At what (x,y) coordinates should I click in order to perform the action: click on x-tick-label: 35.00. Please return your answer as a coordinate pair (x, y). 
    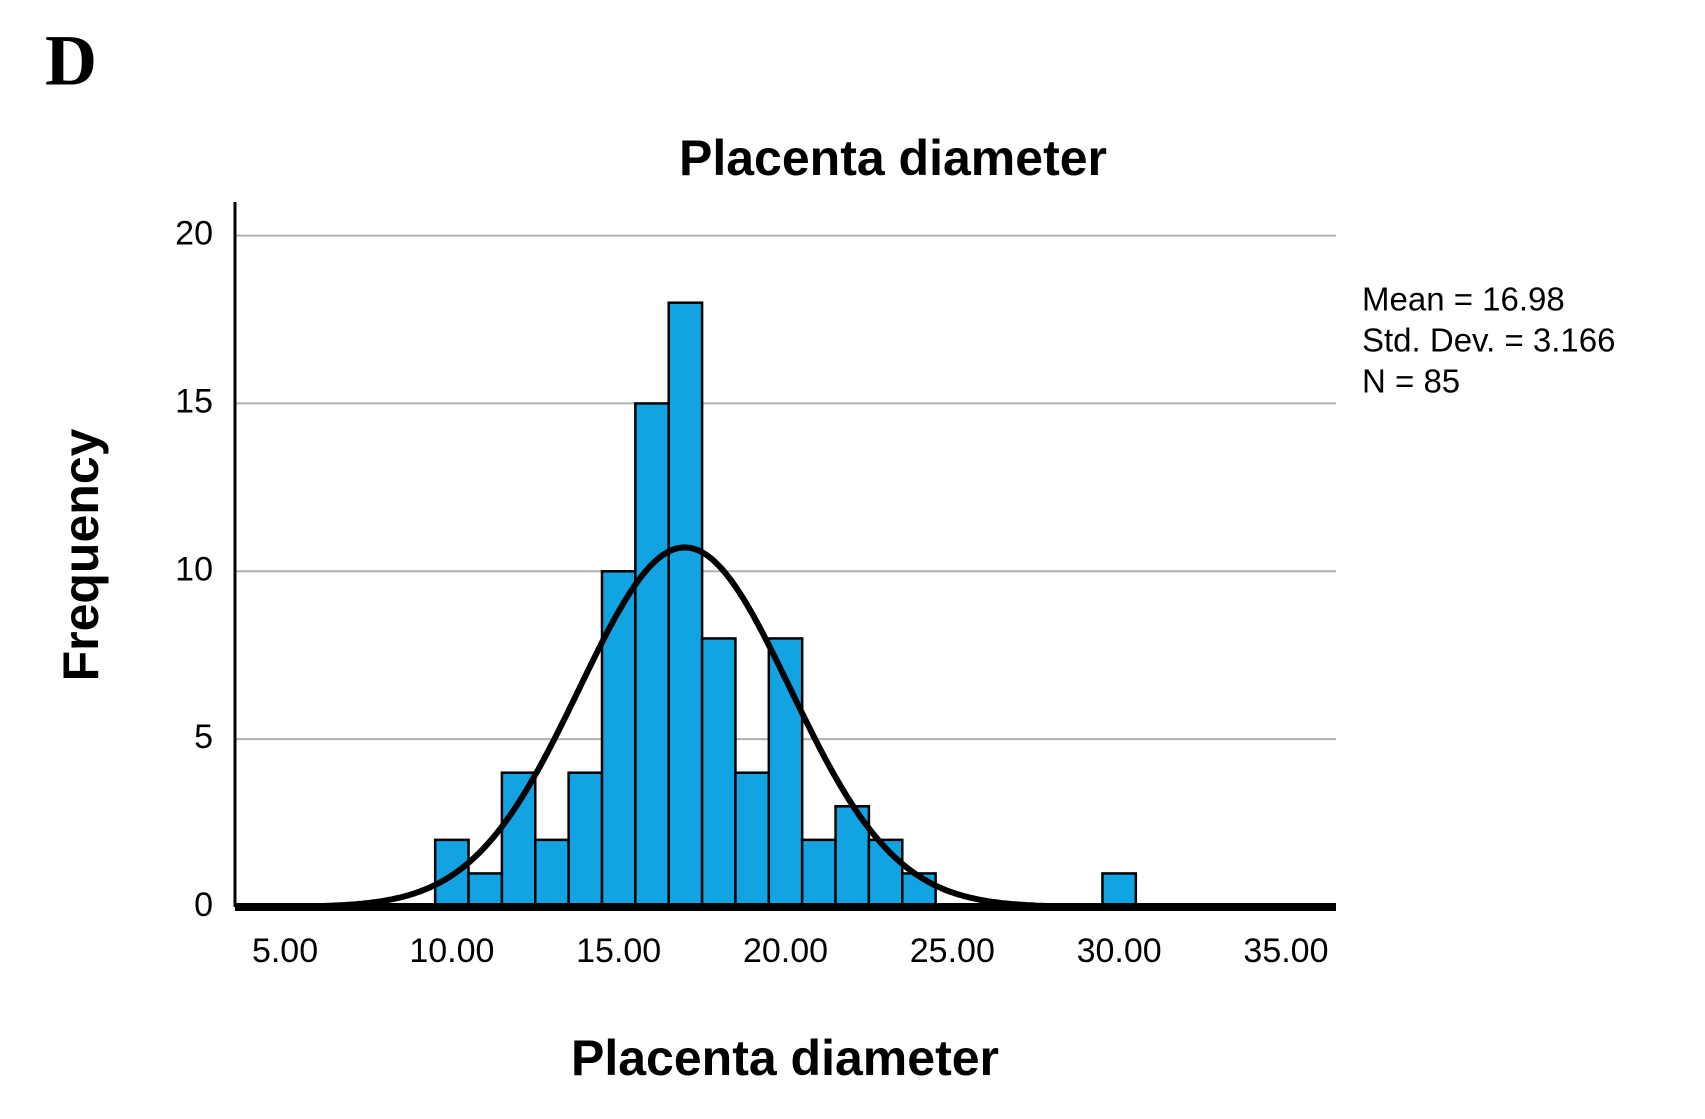
    Looking at the image, I should click on (1285, 951).